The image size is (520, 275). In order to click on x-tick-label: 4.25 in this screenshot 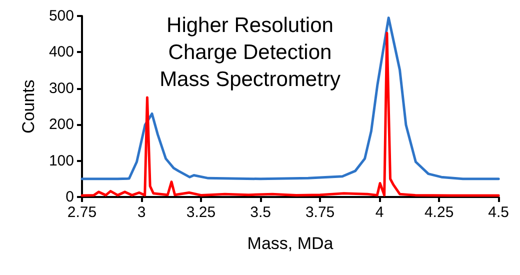, I will do `click(439, 212)`.